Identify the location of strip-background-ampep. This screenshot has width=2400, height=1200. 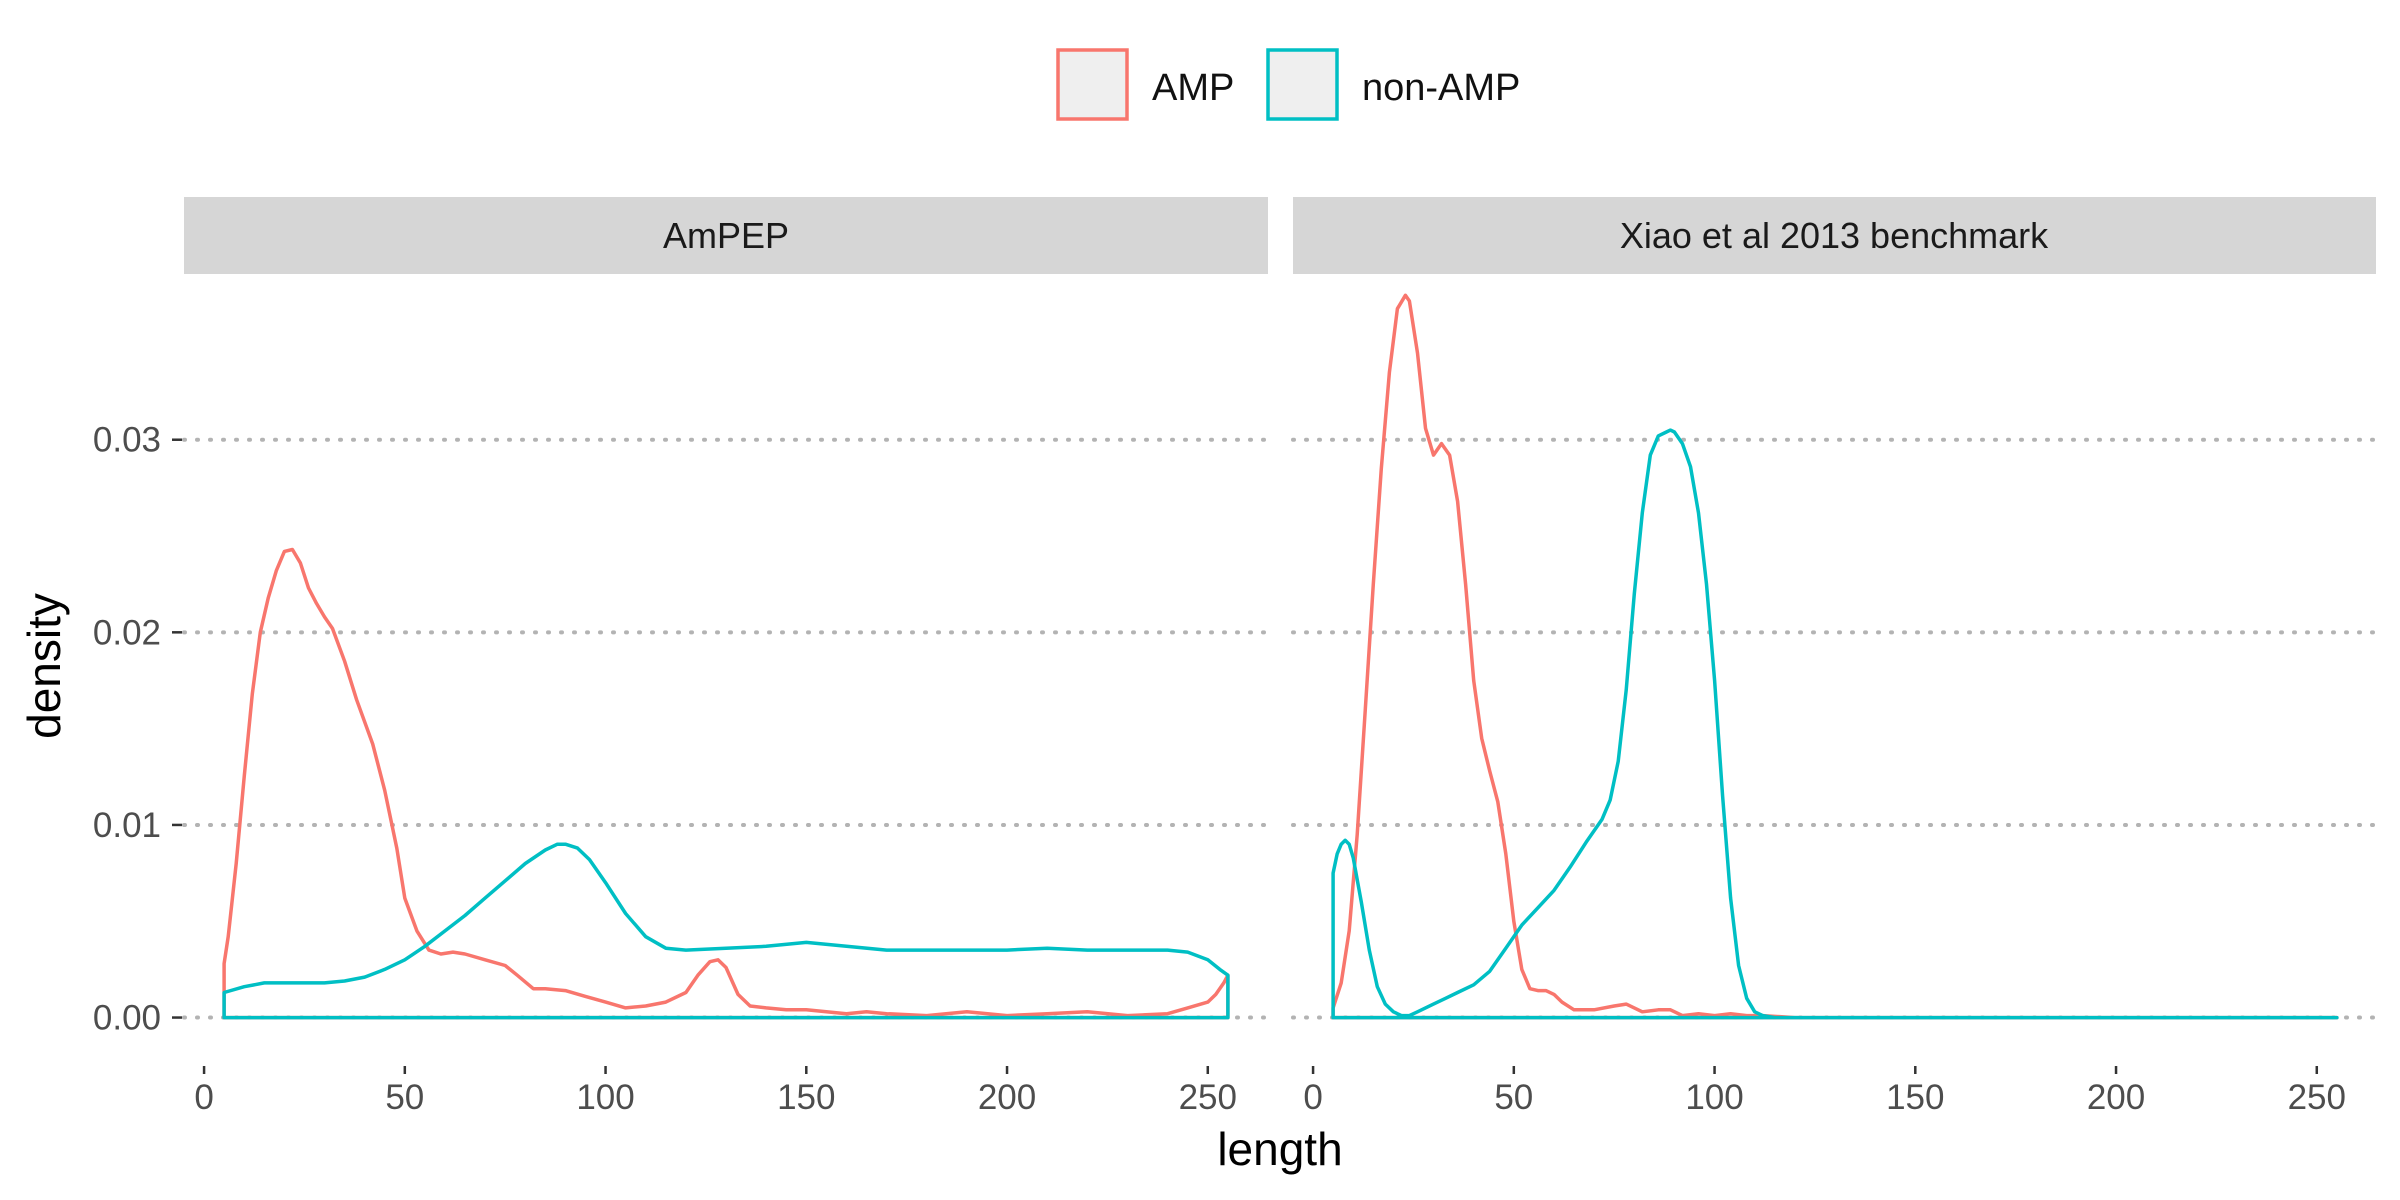
(726, 235).